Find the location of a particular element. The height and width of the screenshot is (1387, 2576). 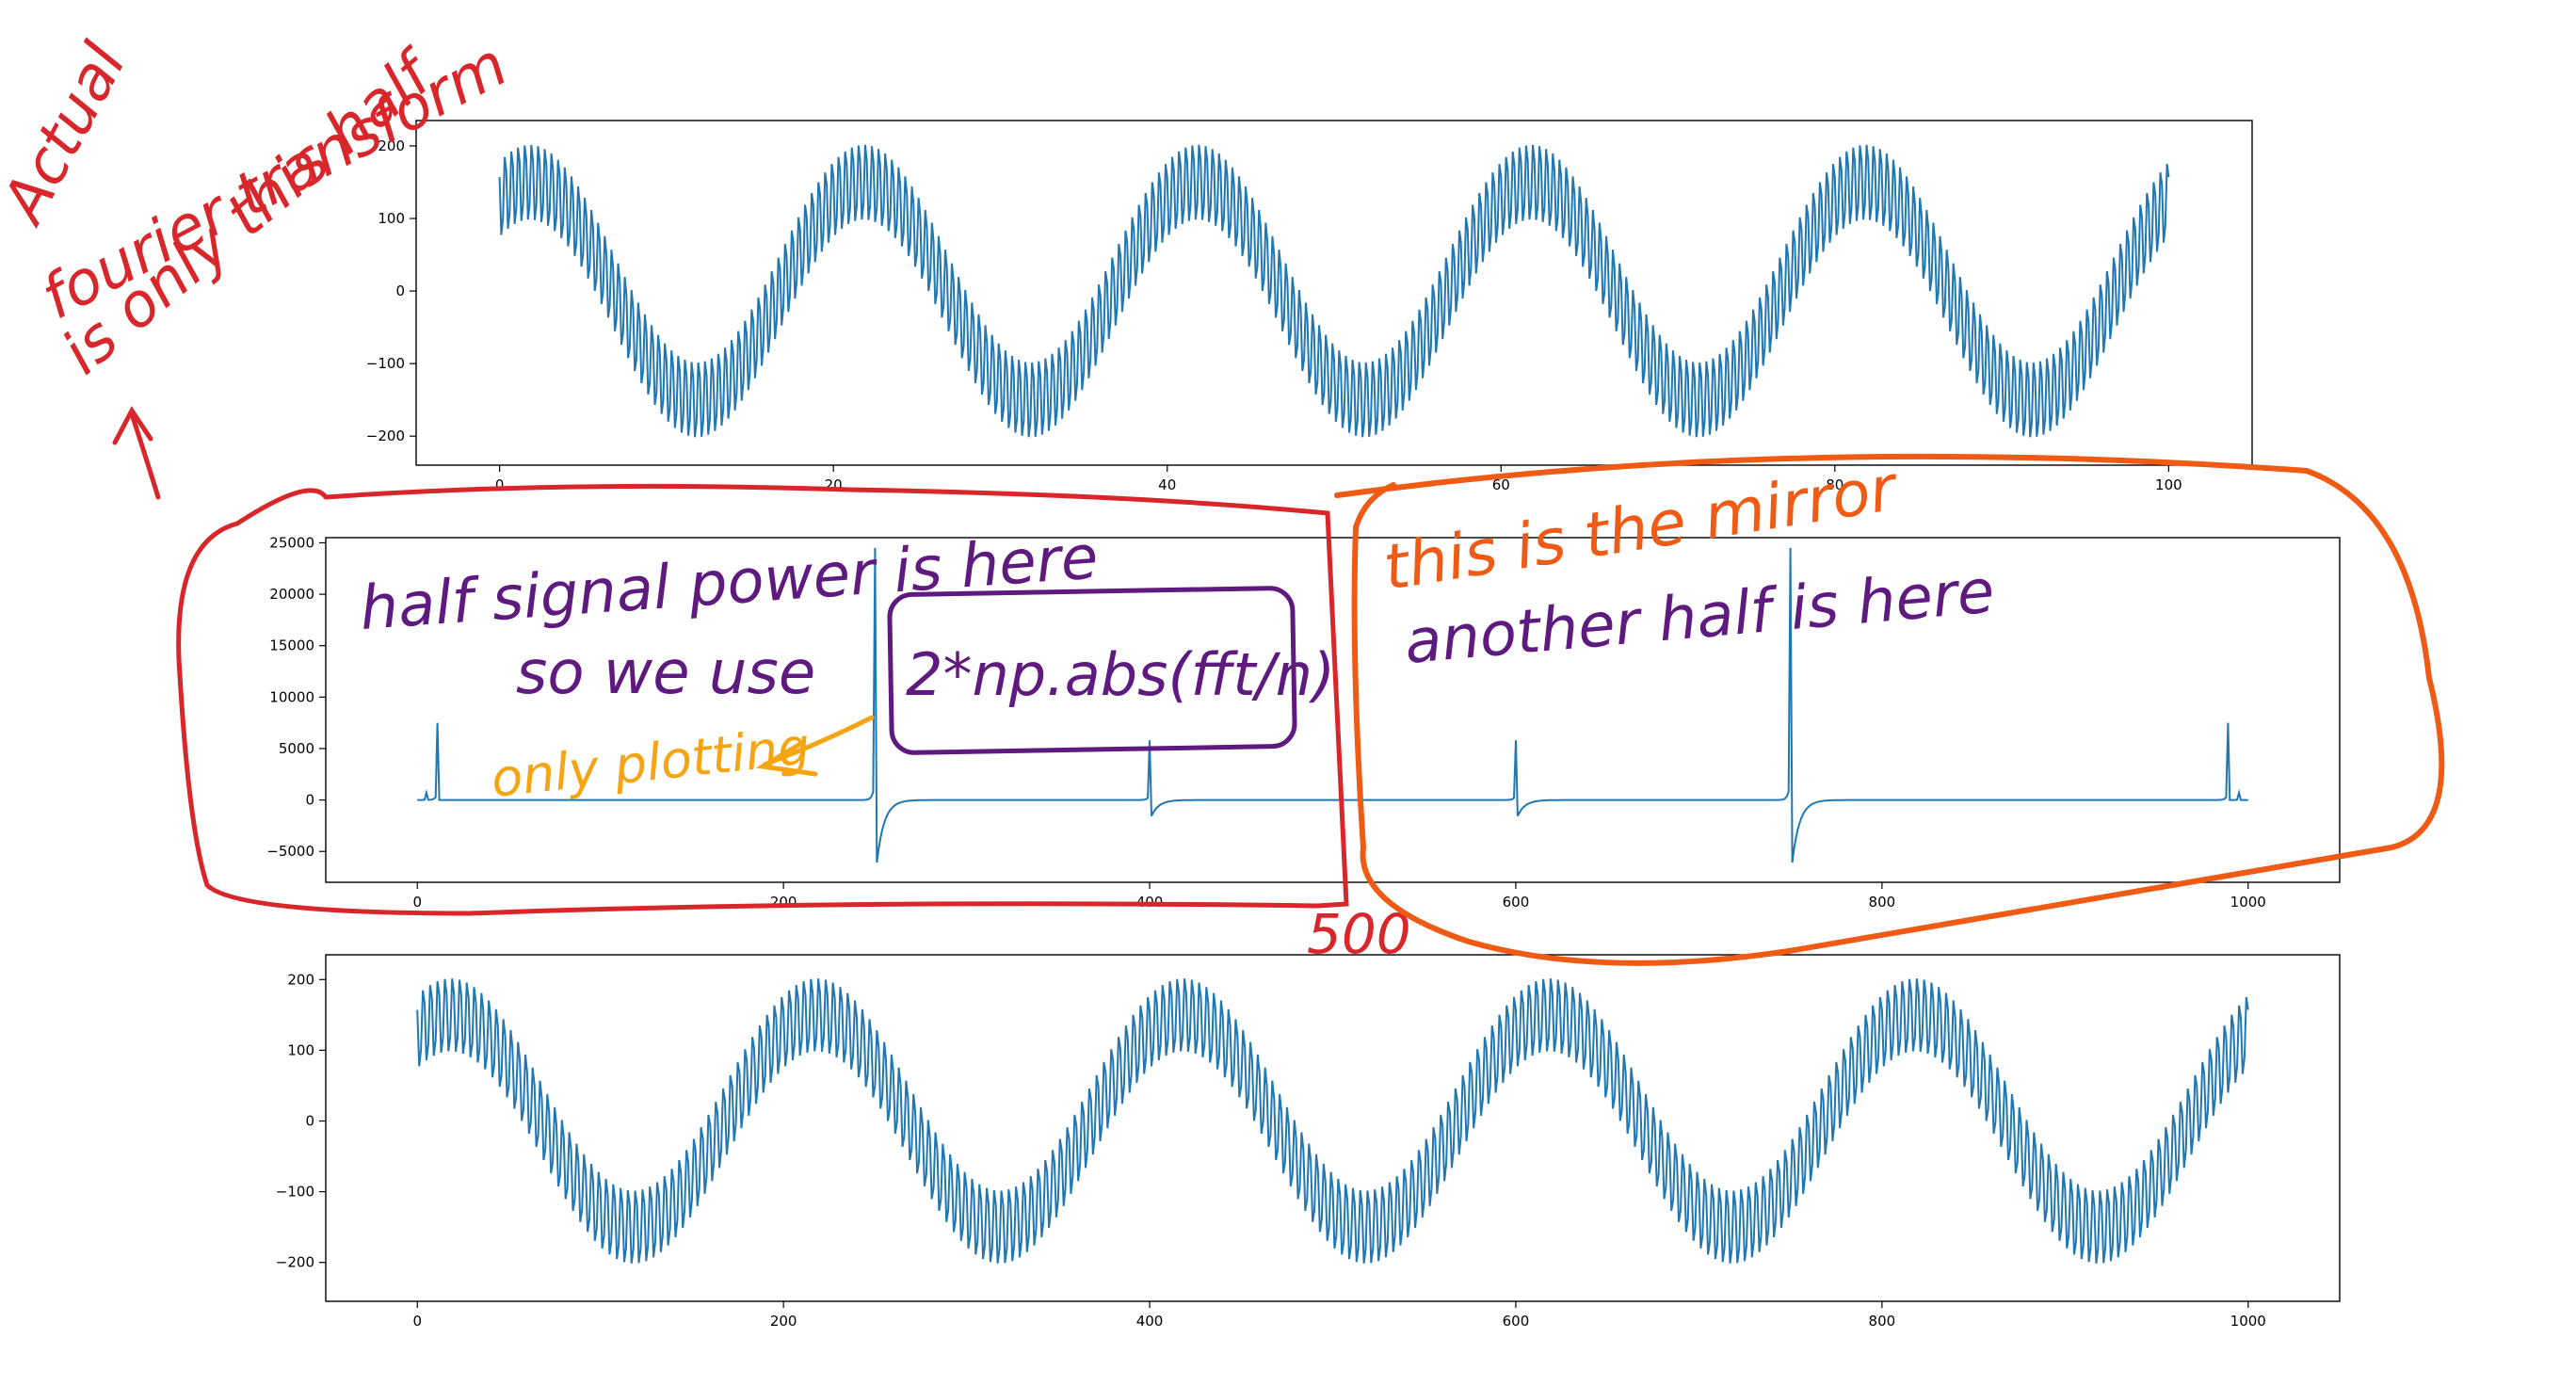

up-arrow-icon is located at coordinates (136, 453).